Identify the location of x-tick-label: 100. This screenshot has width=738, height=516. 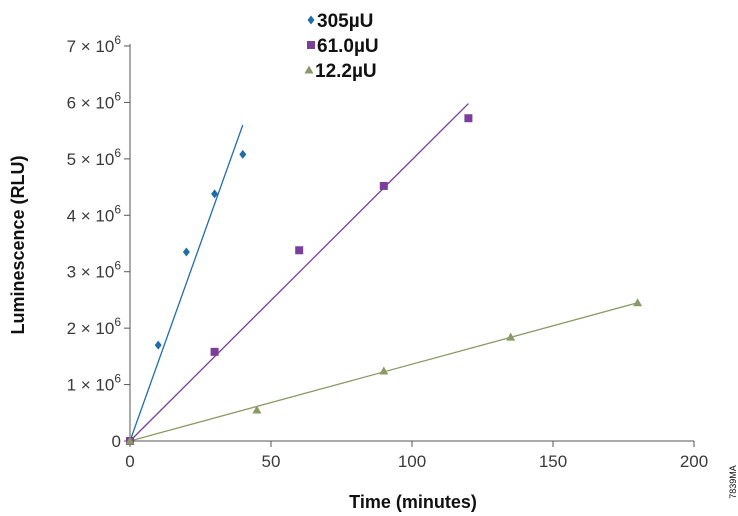
(412, 461).